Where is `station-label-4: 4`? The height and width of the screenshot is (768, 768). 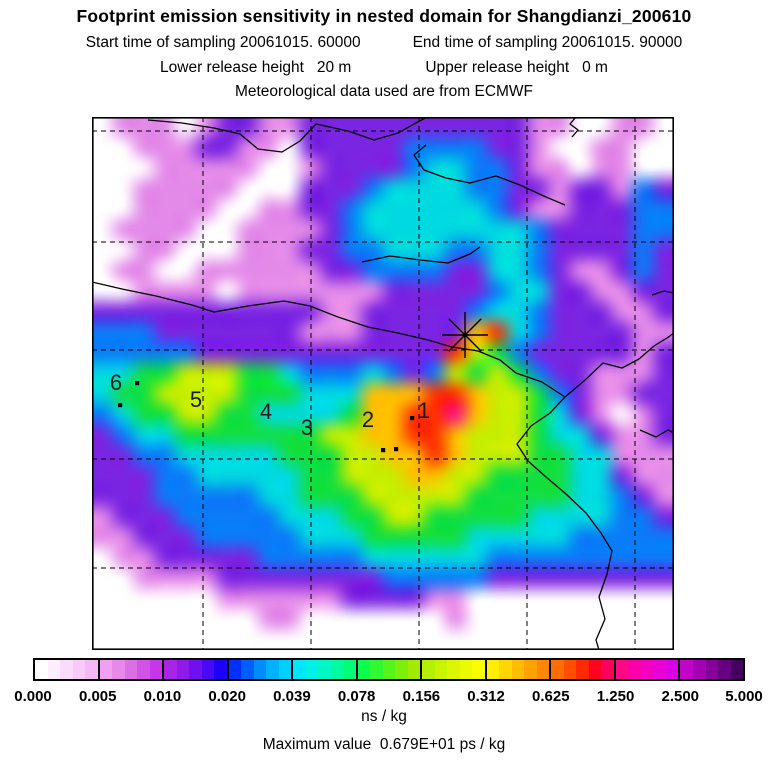 station-label-4: 4 is located at coordinates (266, 411).